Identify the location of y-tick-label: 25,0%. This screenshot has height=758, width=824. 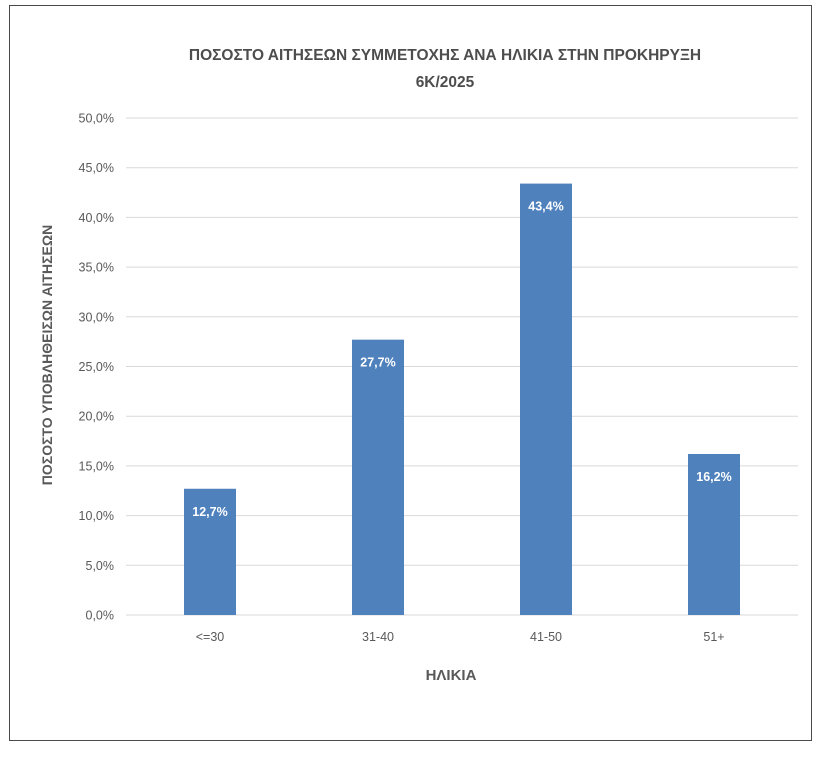
(96, 367).